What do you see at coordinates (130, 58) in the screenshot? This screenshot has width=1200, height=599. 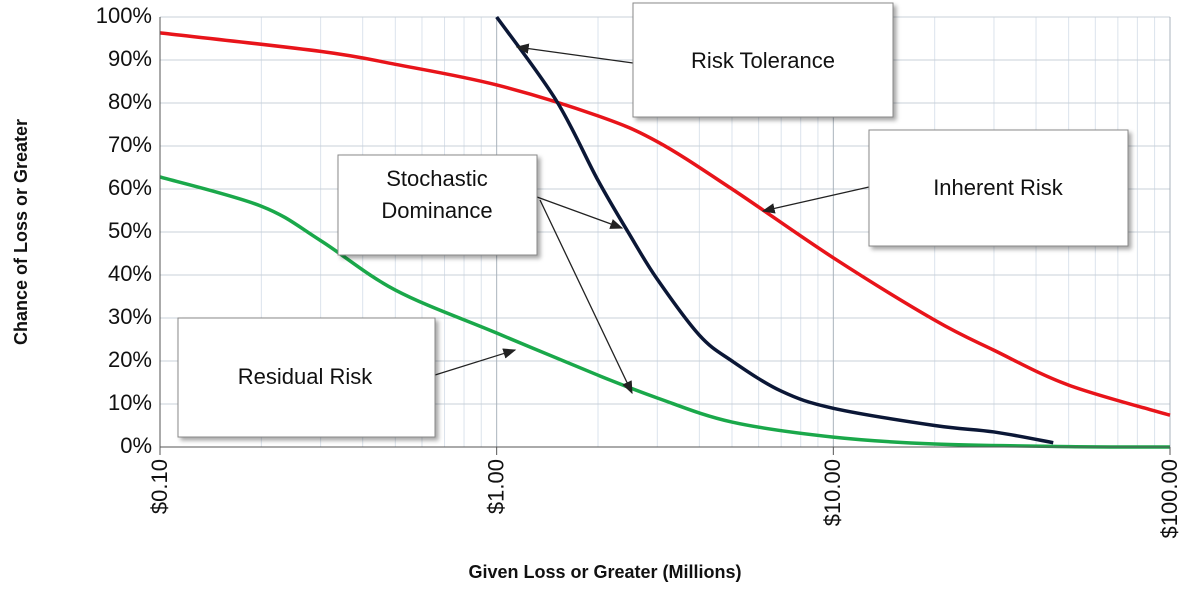 I see `y-tick-label: 90%` at bounding box center [130, 58].